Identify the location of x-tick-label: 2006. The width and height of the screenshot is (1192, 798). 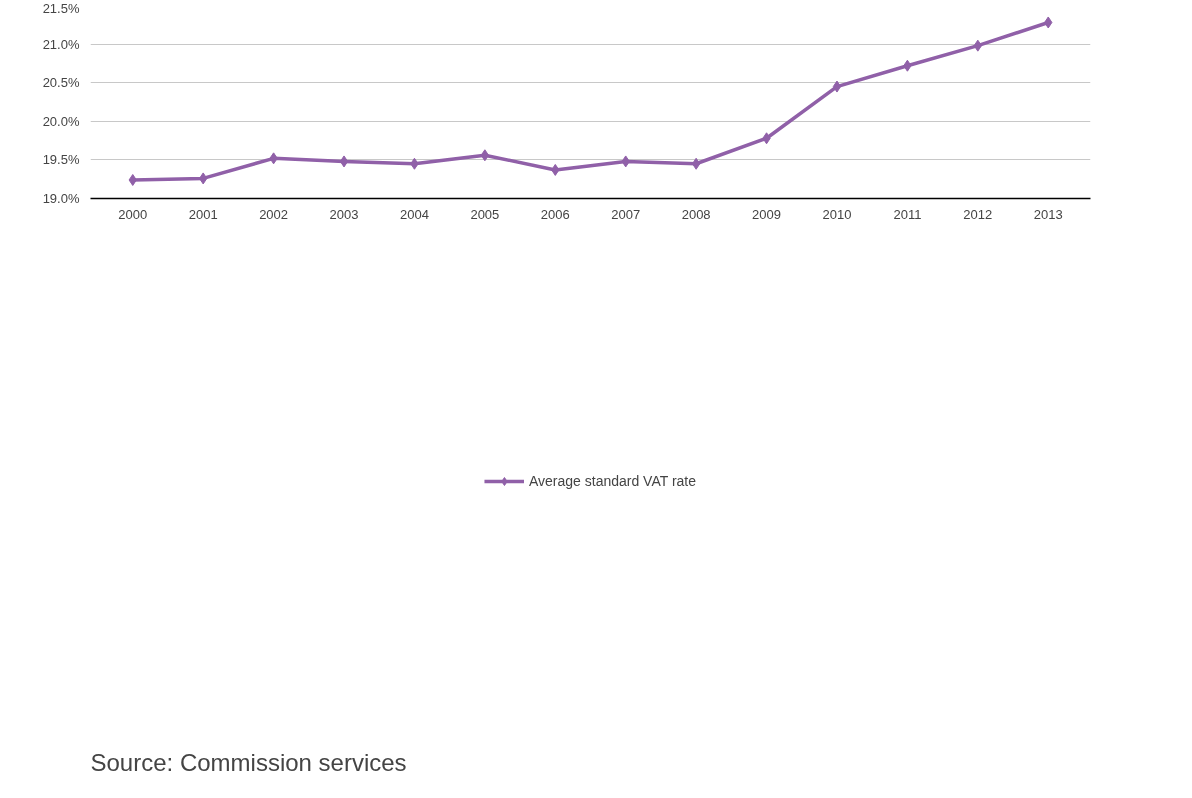
(555, 214).